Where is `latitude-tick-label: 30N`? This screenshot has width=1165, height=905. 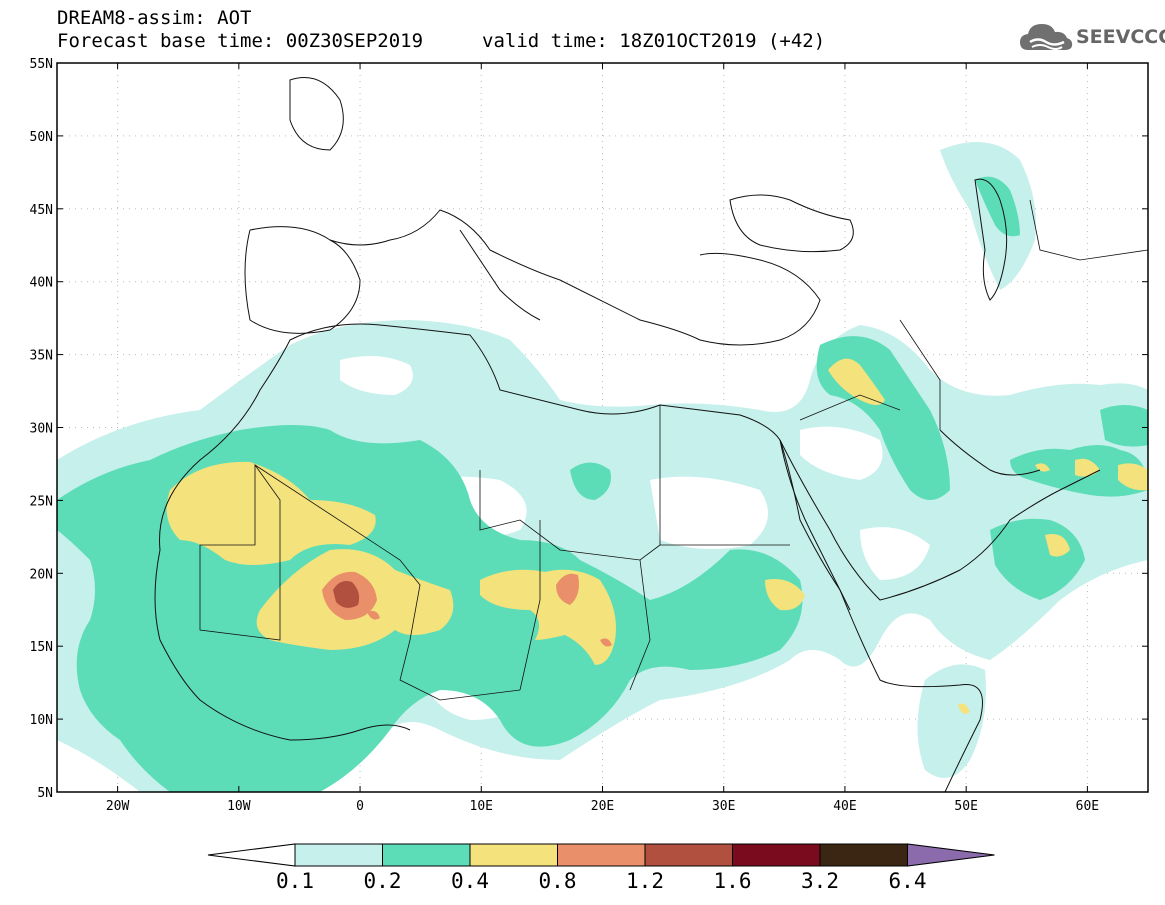
latitude-tick-label: 30N is located at coordinates (41, 429).